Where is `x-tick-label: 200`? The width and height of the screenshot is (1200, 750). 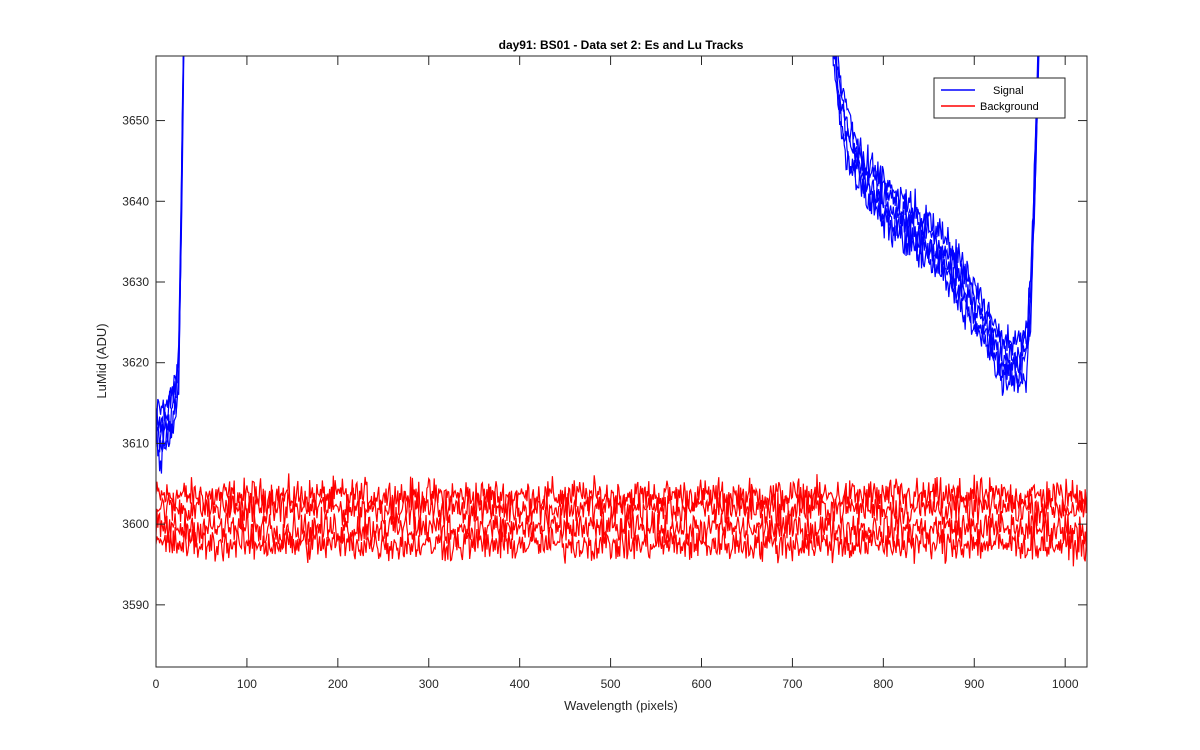
x-tick-label: 200 is located at coordinates (338, 684).